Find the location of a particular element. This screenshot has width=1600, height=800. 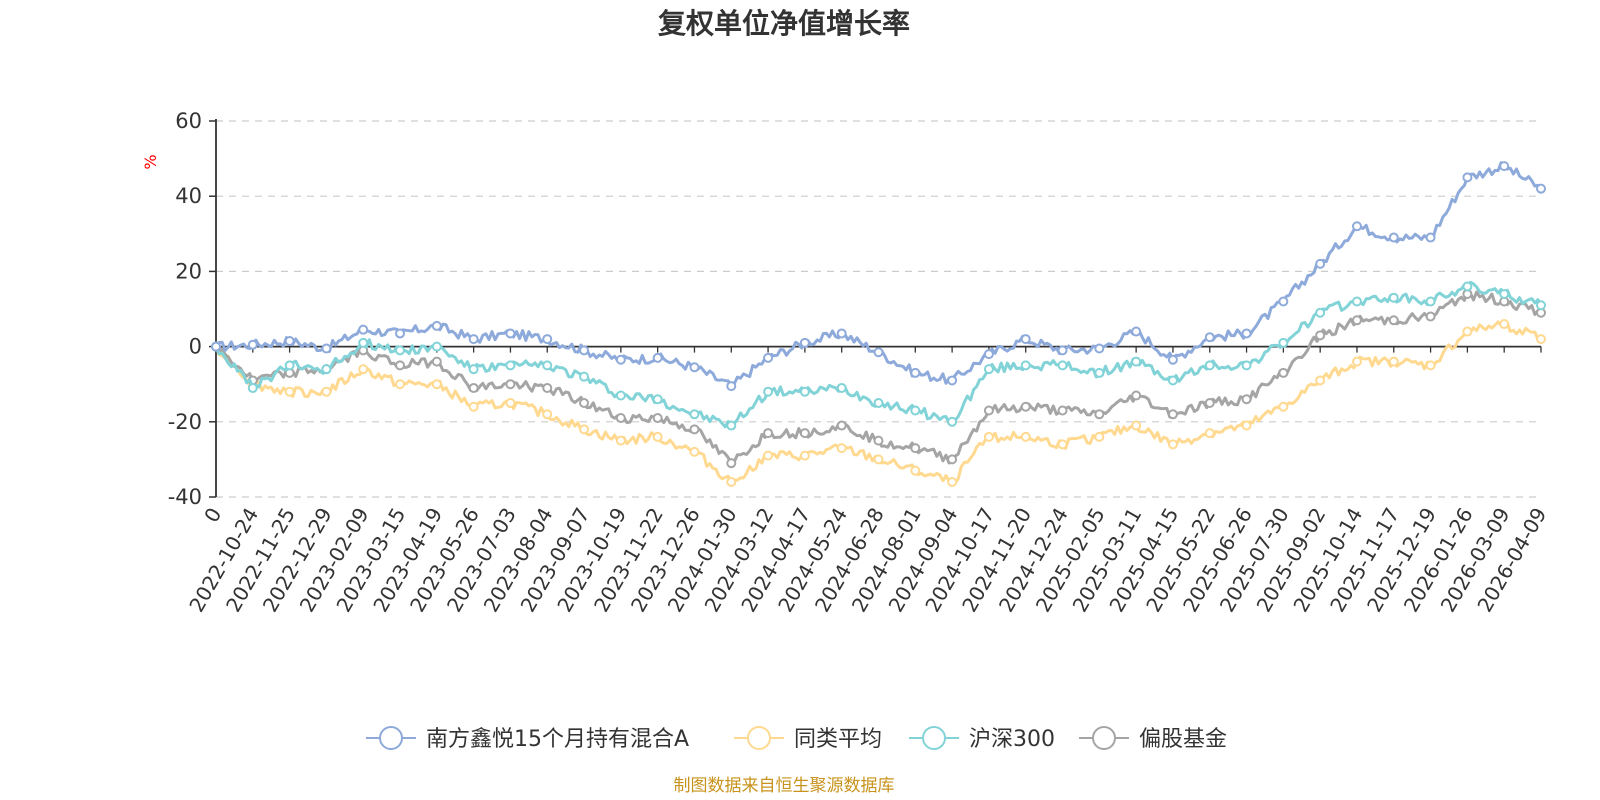

legend-item: 偏股基金 is located at coordinates (1153, 739).